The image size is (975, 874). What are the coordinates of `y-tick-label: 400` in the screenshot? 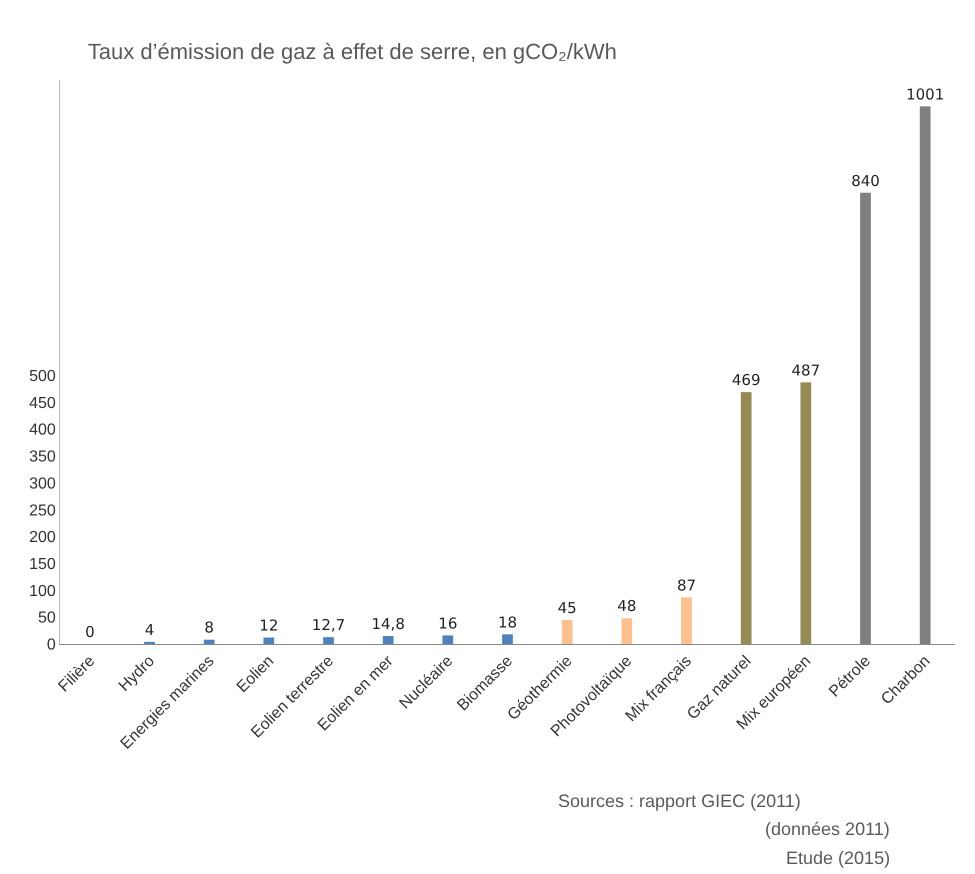 It's located at (42, 430).